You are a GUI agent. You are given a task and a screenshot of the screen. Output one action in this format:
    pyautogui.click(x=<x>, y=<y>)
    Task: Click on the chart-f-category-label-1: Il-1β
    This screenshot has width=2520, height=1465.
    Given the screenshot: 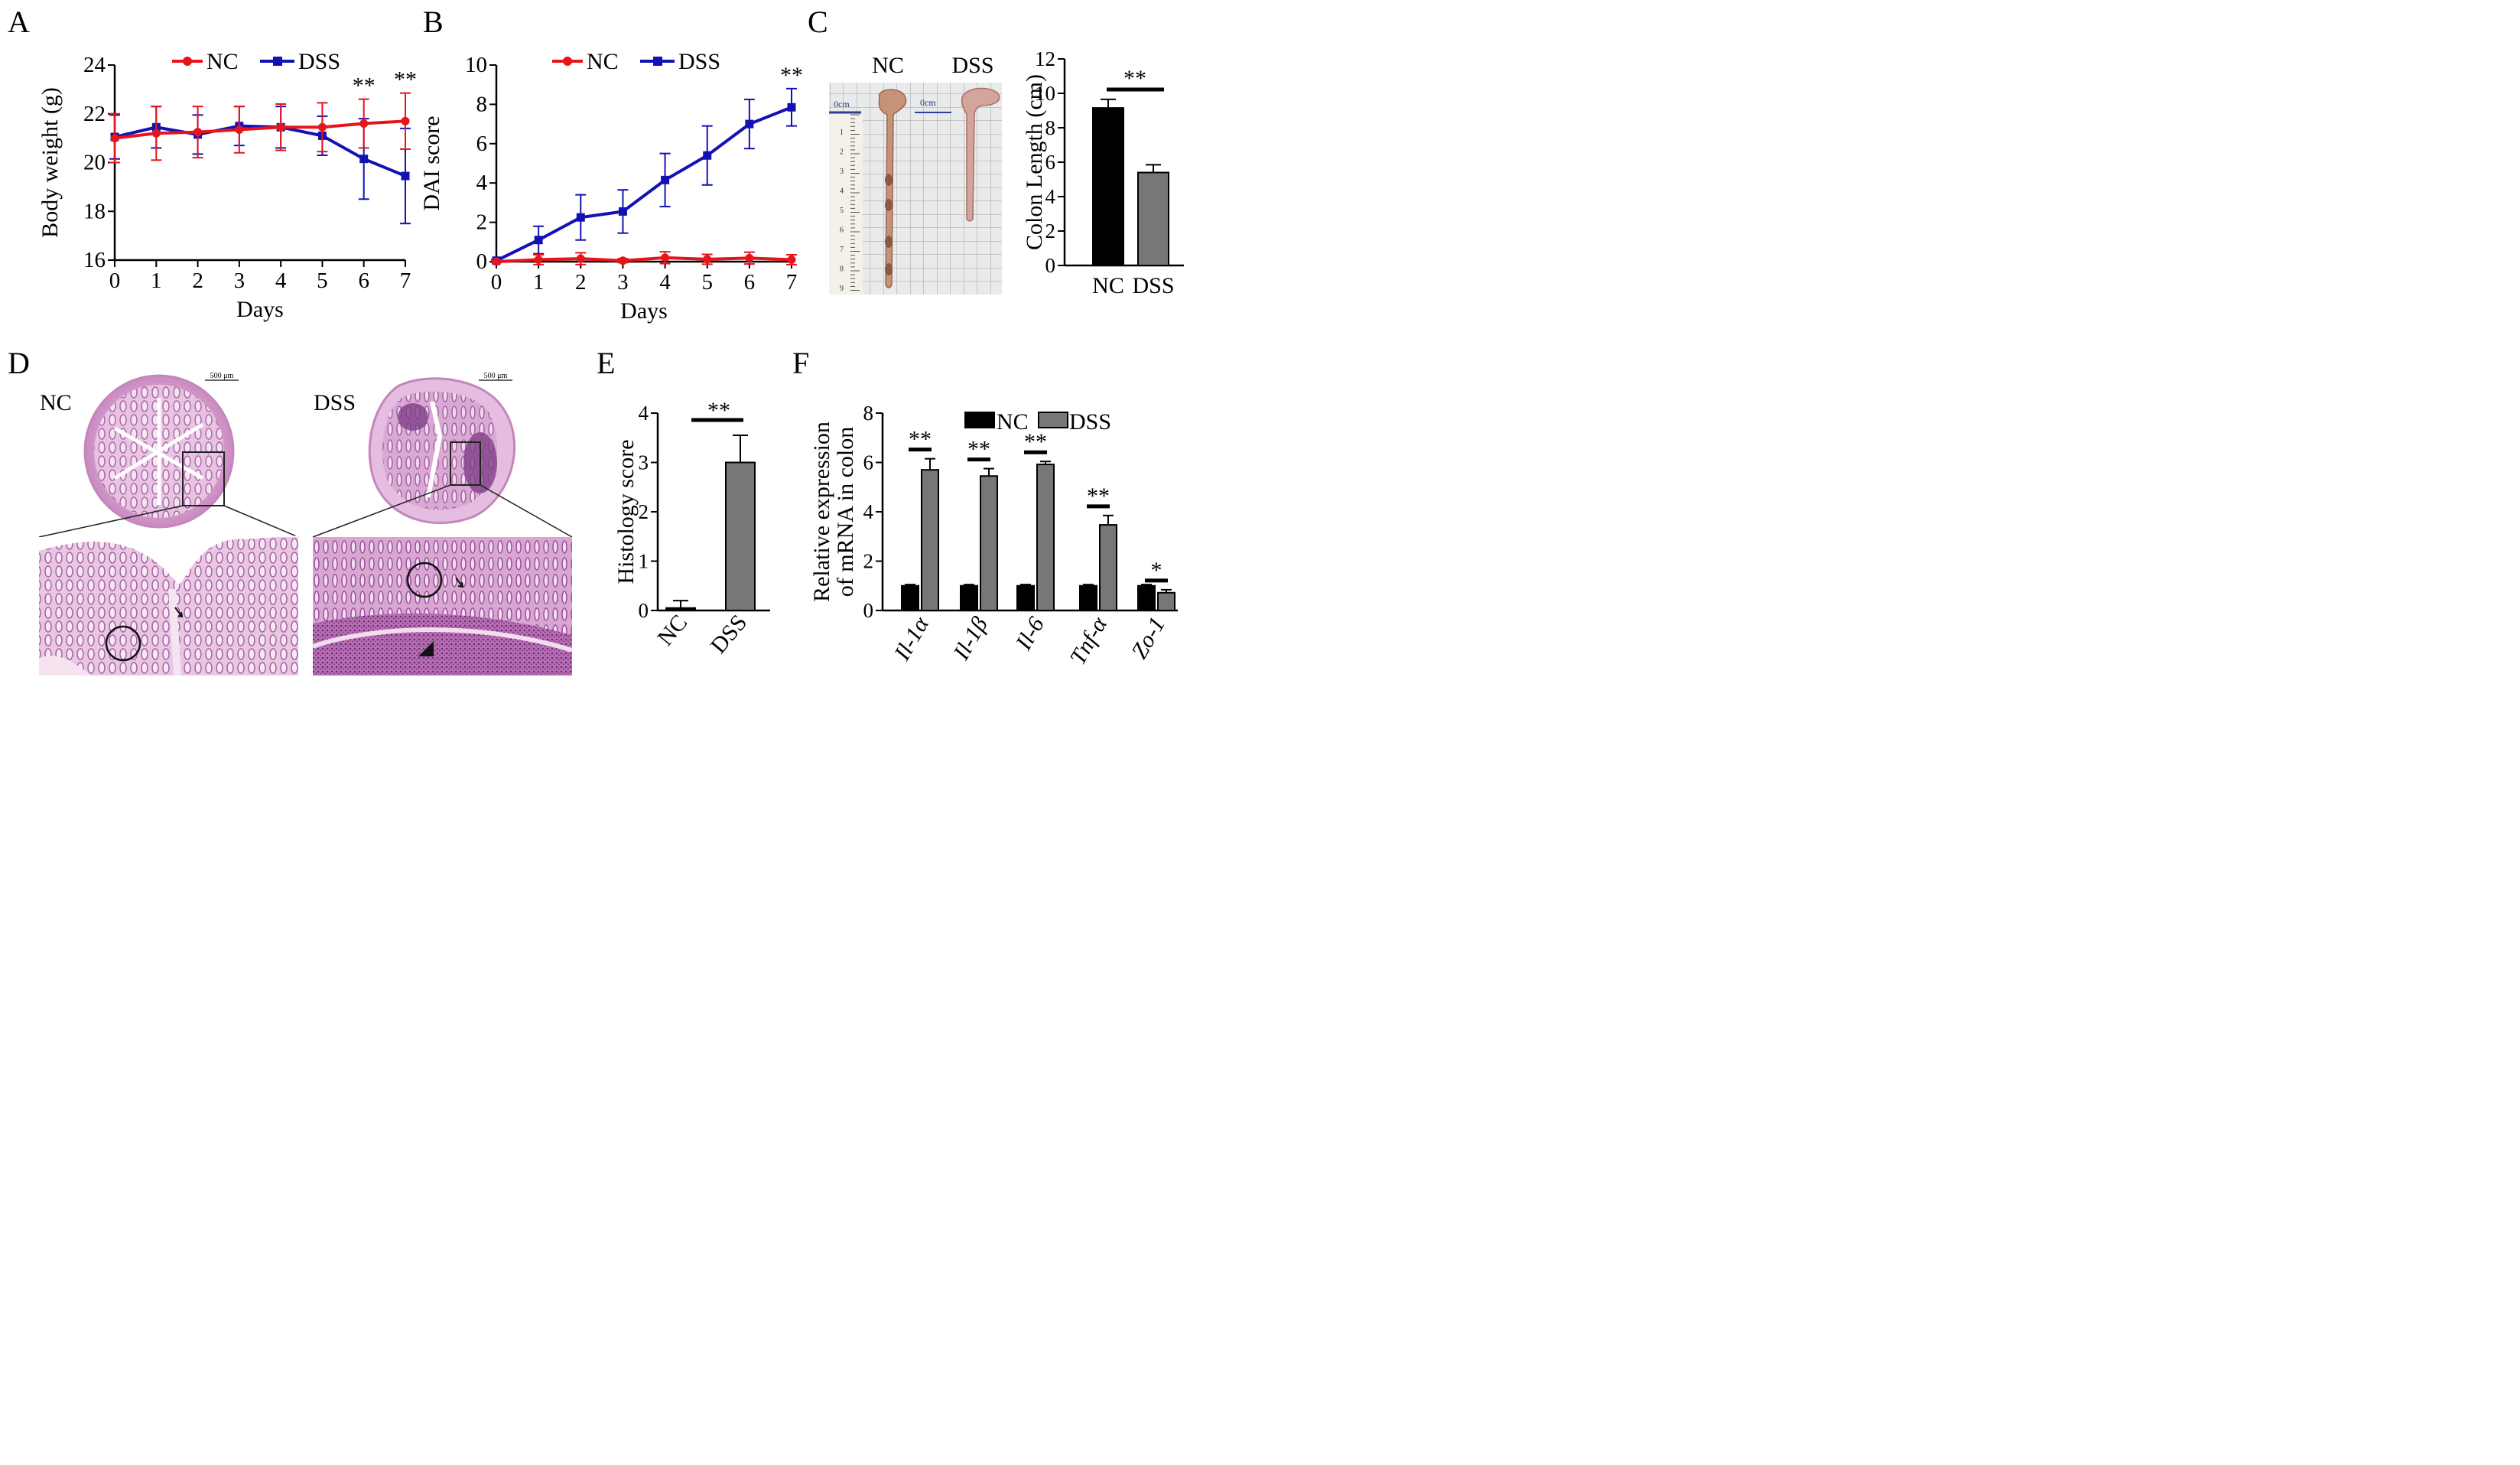 What is the action you would take?
    pyautogui.click(x=971, y=639)
    